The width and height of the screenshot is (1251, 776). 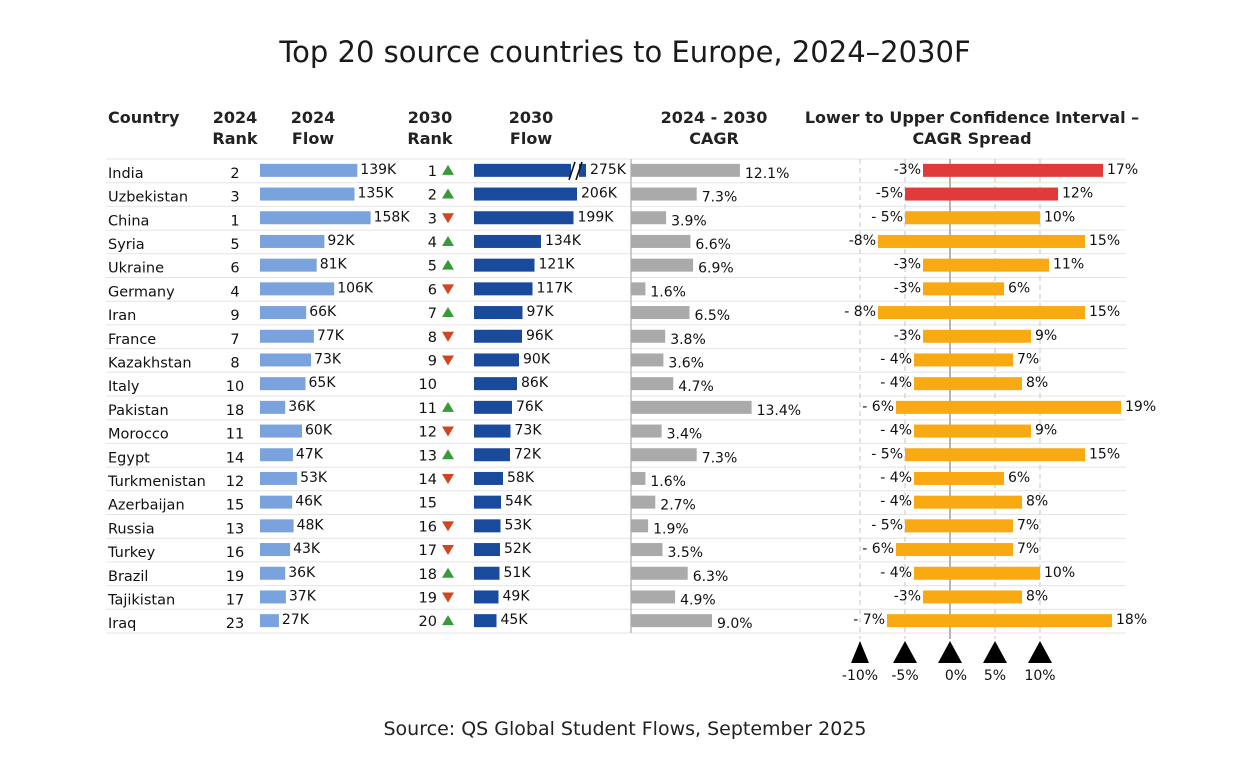 I want to click on ci-tick-marker-icon, so click(x=995, y=652).